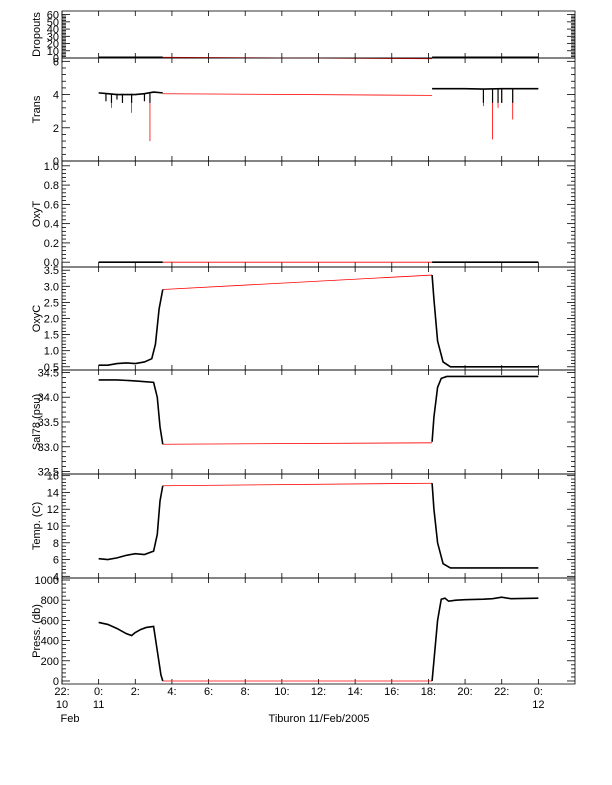 This screenshot has height=785, width=612. I want to click on panel-oxyc: 0.5 1.0 1.5 2.0 2.5 3.0 3.5 OxyC, so click(303, 319).